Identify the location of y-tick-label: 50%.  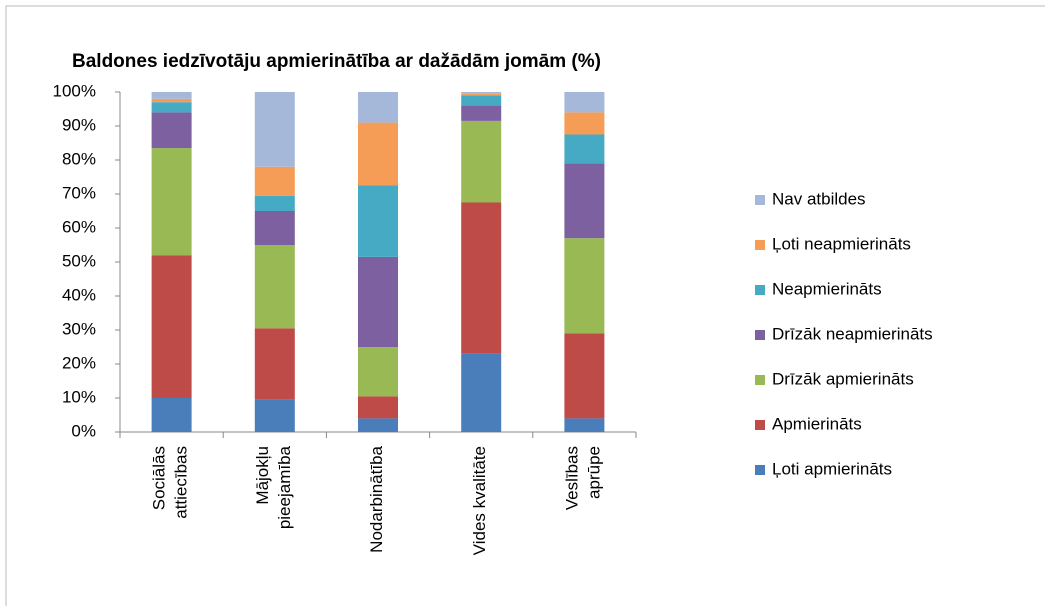
(79, 260).